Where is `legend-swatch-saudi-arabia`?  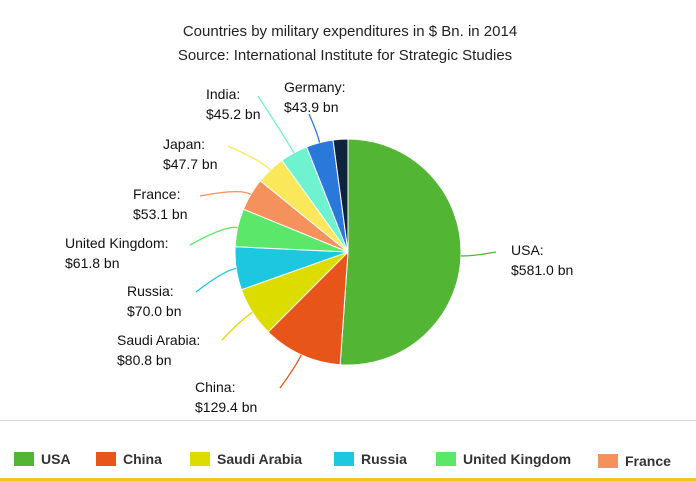 legend-swatch-saudi-arabia is located at coordinates (200, 459).